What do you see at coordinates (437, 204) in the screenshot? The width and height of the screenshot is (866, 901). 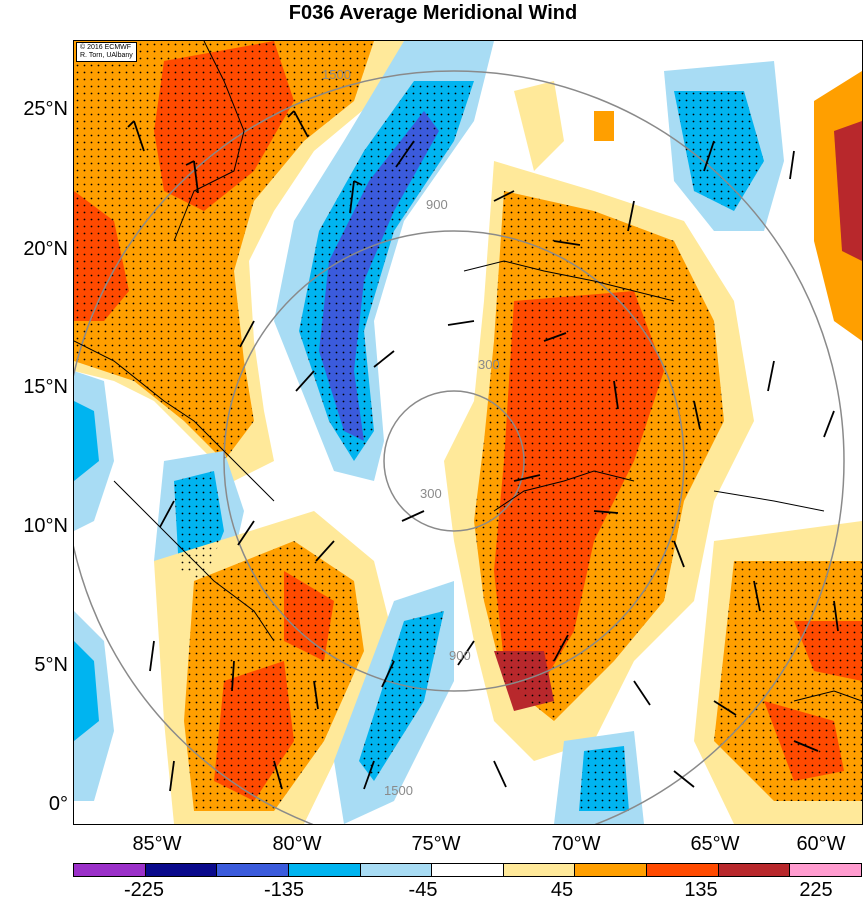 I see `ring-label-900-top: 900` at bounding box center [437, 204].